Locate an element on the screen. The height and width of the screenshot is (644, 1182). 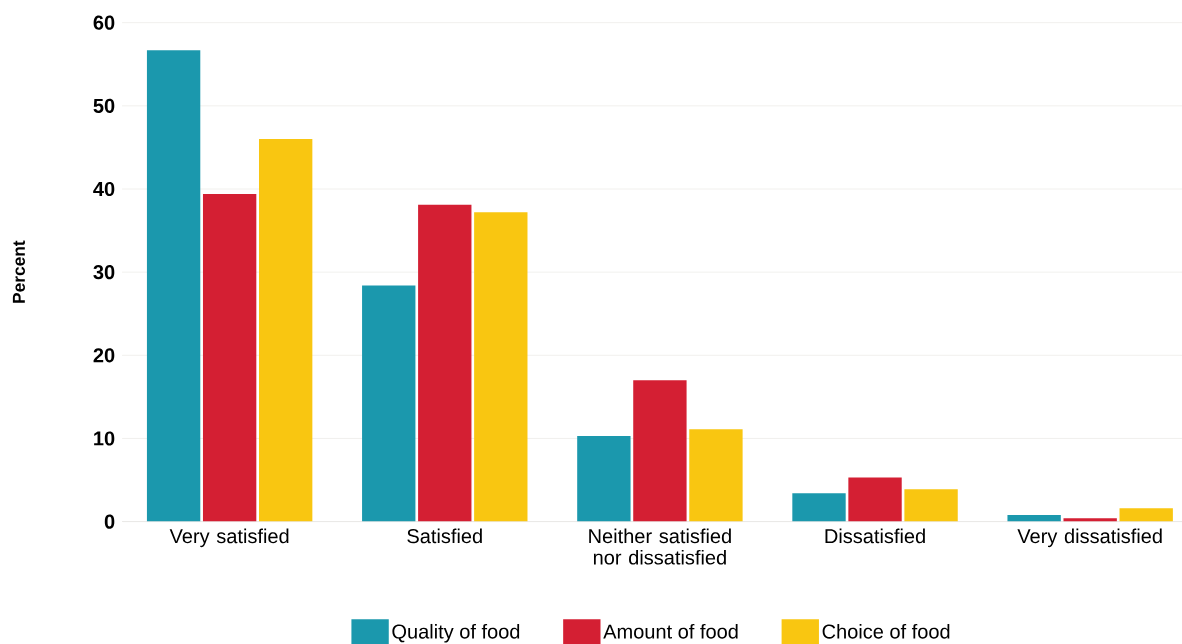
x-tick-label: Dissatisfied is located at coordinates (875, 536).